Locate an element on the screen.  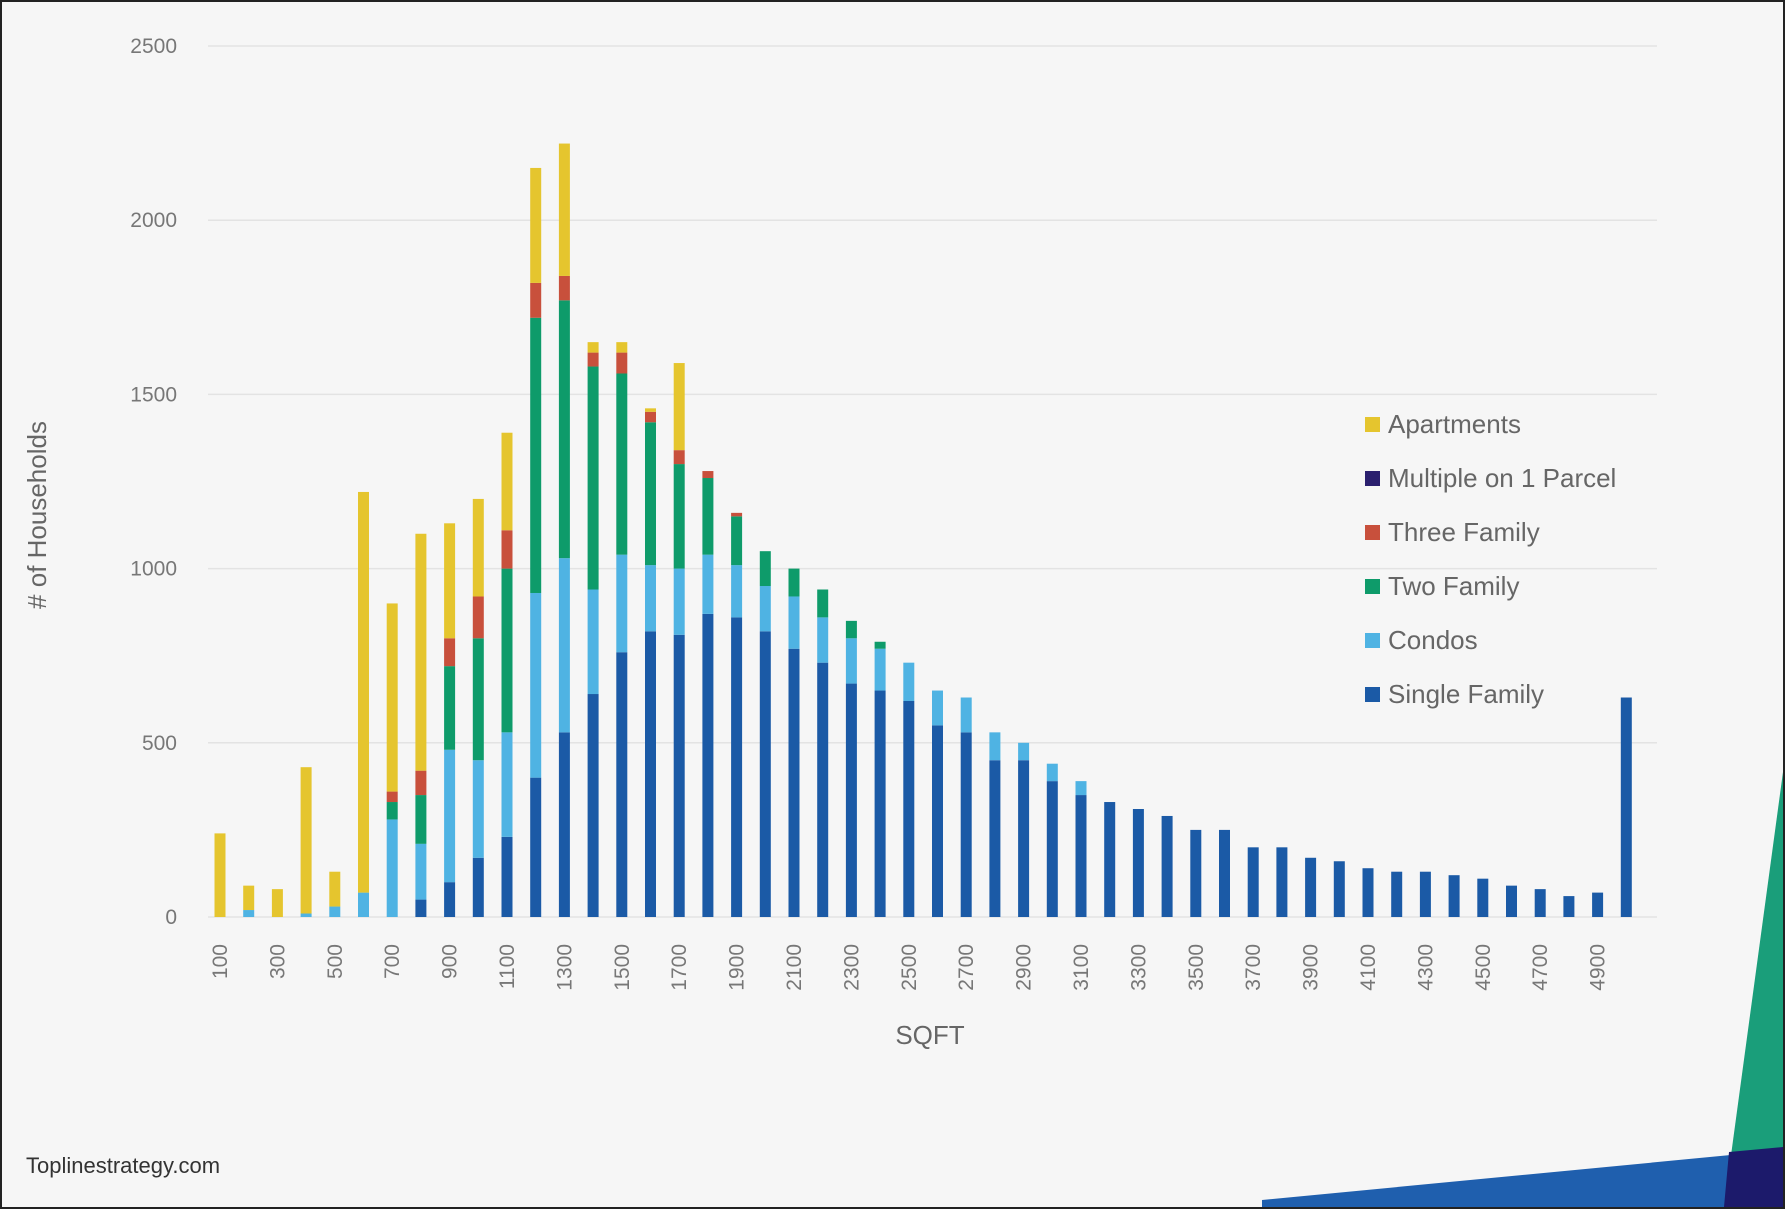
x-tick-label: 2500 is located at coordinates (909, 967).